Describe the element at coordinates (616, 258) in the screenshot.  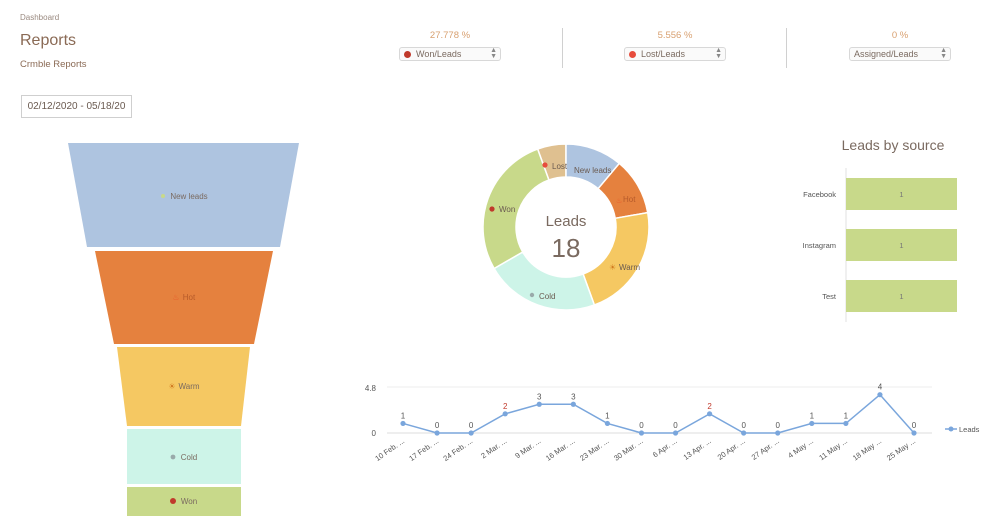
I see `donut-segment-warm` at that location.